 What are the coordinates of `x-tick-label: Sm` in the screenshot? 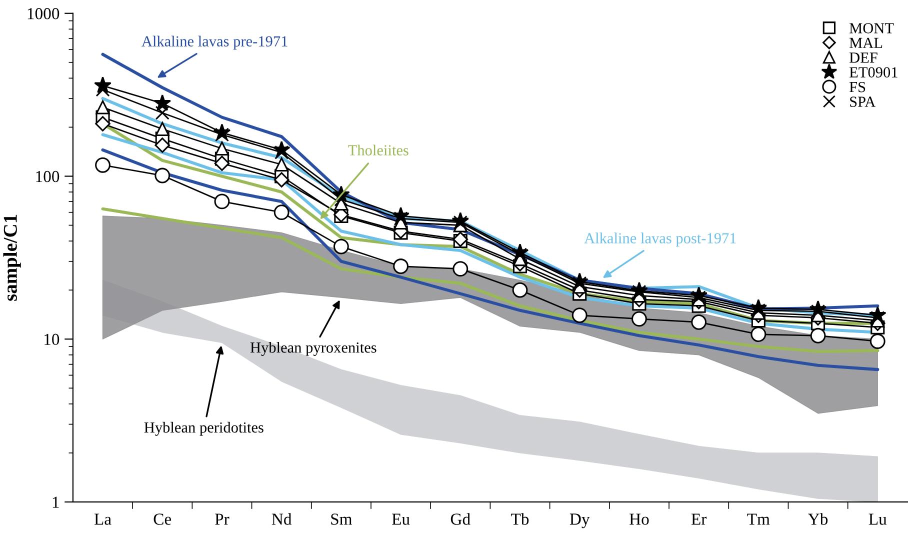 It's located at (341, 519).